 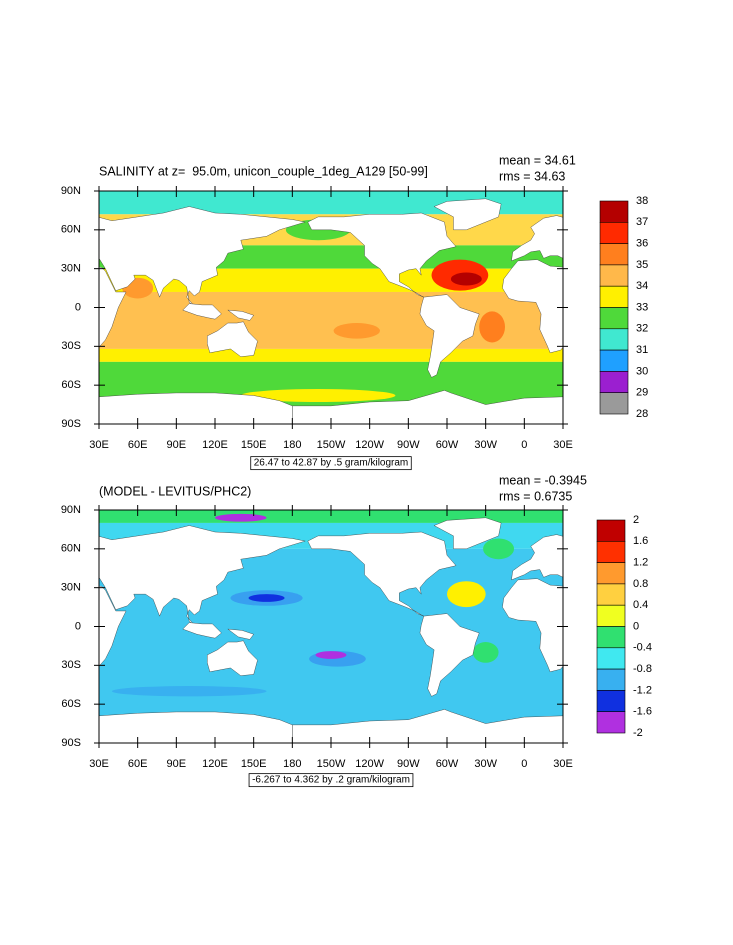 I want to click on lon-label: 90E, so click(x=177, y=445).